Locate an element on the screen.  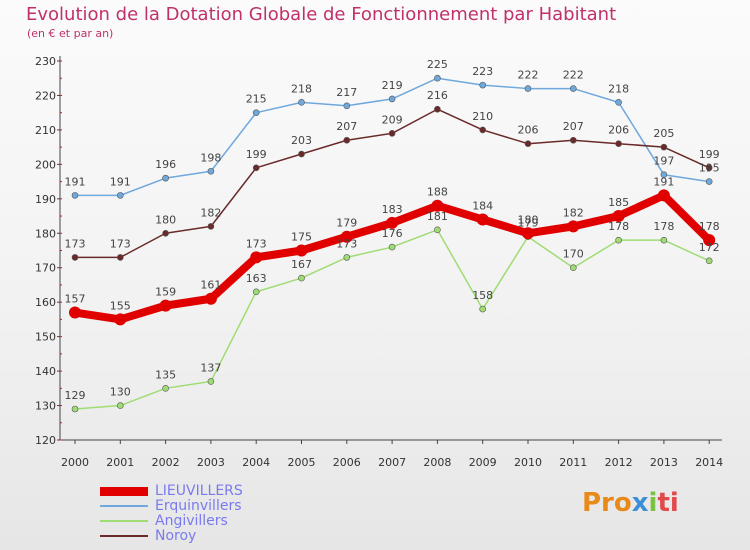
x-tick-label: 2005 is located at coordinates (302, 462).